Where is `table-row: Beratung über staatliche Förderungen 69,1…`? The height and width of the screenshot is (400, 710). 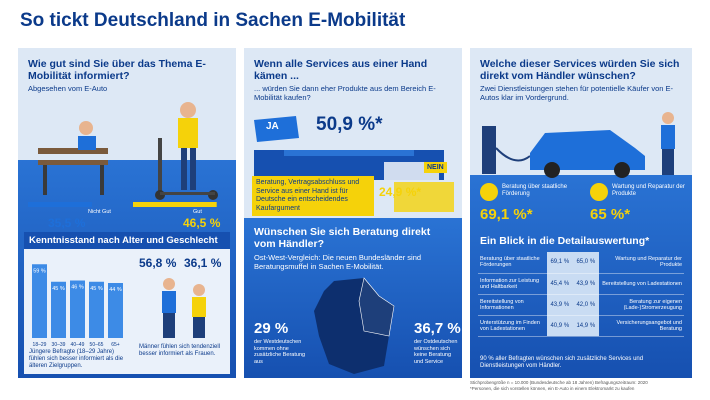 table-row: Beratung über staatliche Förderungen 69,1… is located at coordinates (581, 263).